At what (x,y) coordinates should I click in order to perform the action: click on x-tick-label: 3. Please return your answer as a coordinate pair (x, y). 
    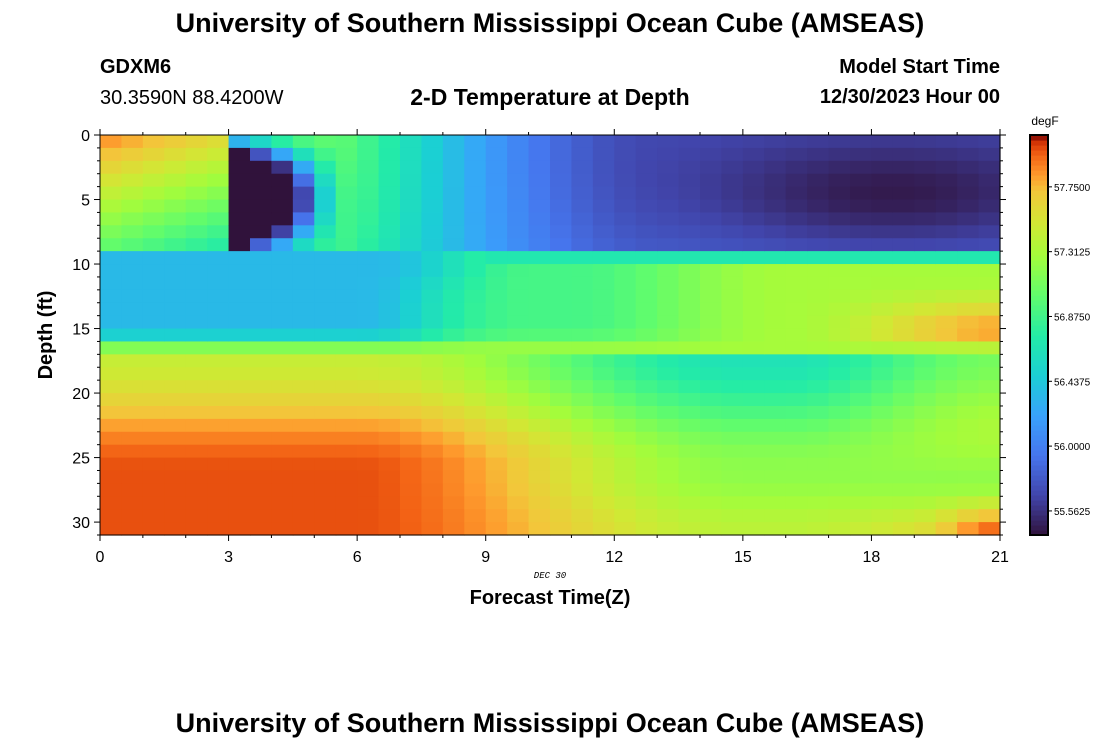
    Looking at the image, I should click on (228, 557).